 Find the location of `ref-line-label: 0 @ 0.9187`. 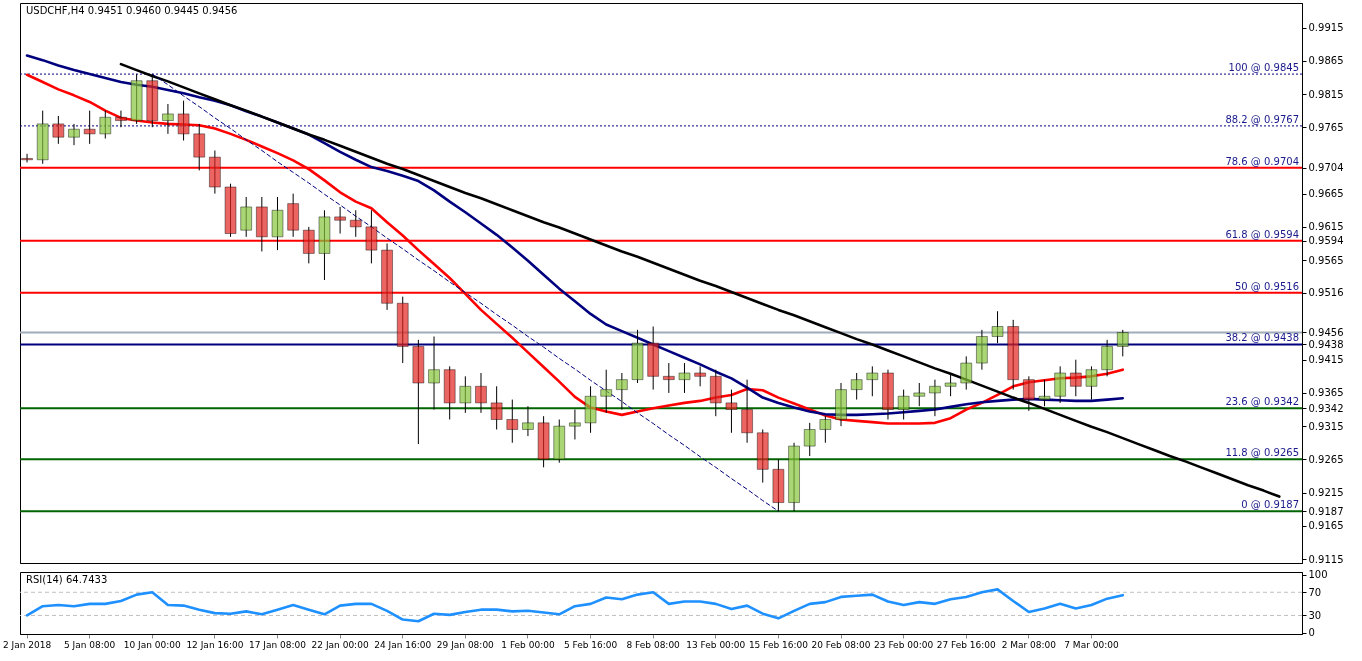

ref-line-label: 0 @ 0.9187 is located at coordinates (1270, 505).